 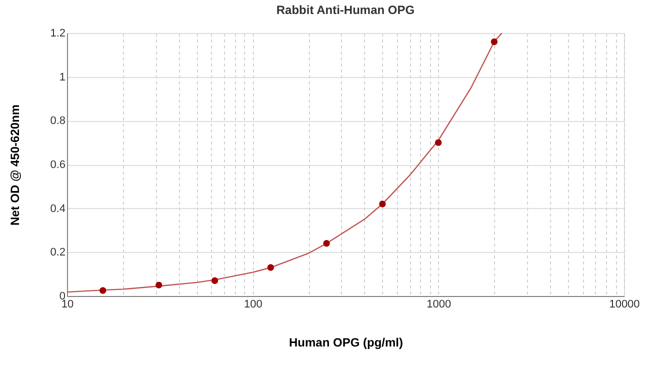 I want to click on x-tick-label: 100, so click(x=253, y=304).